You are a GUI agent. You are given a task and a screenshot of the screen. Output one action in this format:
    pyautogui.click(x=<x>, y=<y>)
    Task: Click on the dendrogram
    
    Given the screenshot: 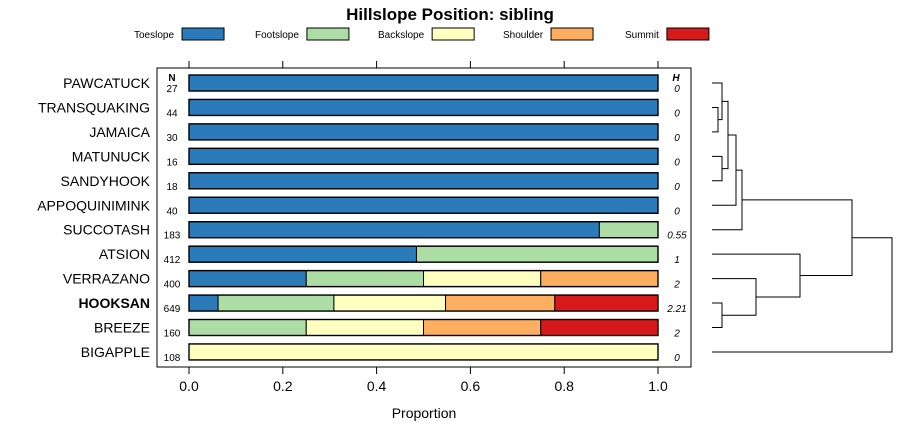 What is the action you would take?
    pyautogui.click(x=802, y=217)
    